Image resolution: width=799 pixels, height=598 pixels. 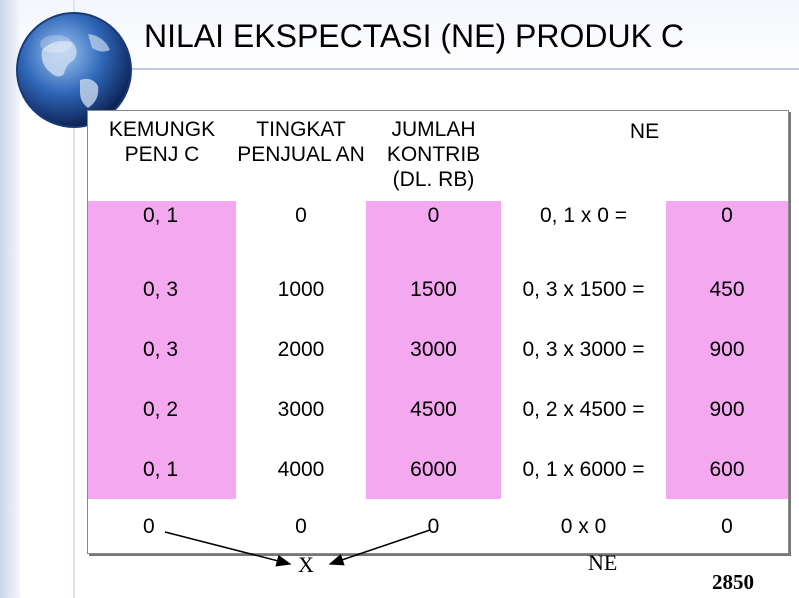 I want to click on cell-contrib: 3000, so click(x=433, y=349).